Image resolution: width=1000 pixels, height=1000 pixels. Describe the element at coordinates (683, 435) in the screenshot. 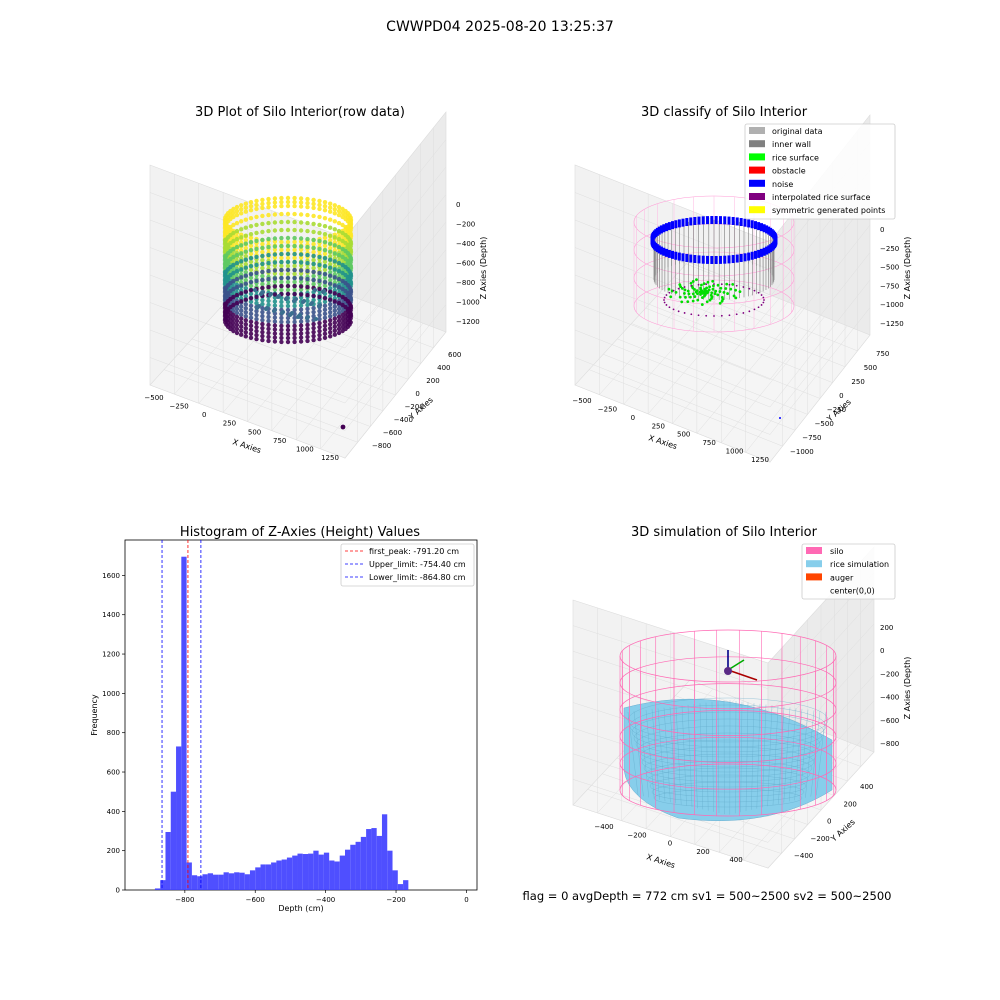

I see `x-tick-label: 500` at that location.